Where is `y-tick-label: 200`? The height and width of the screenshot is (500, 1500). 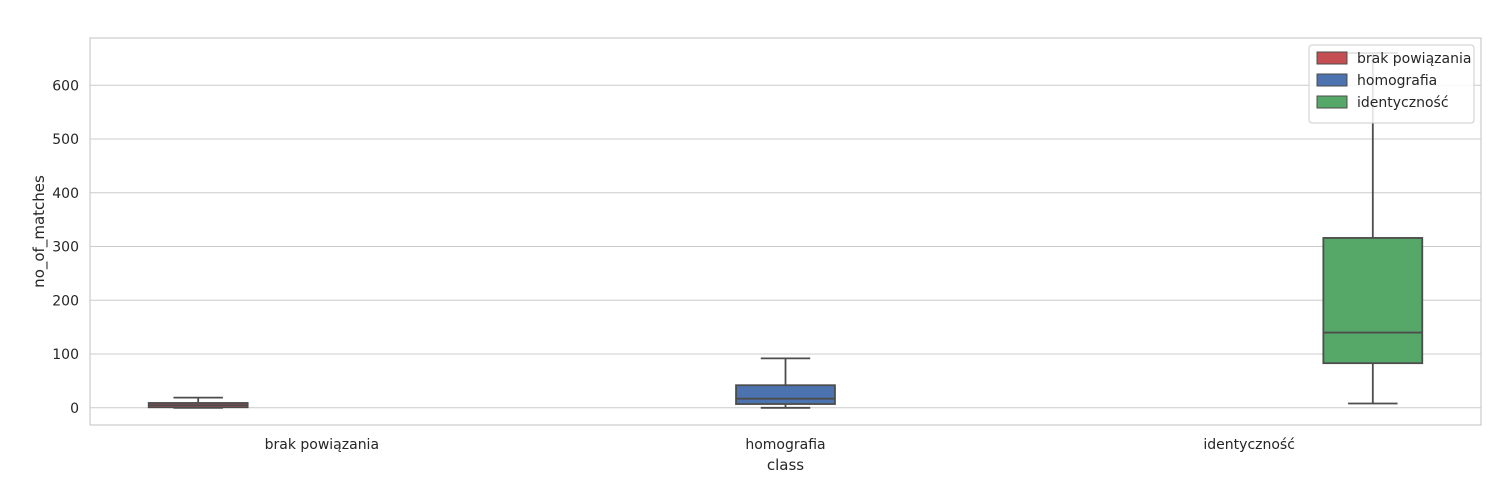 y-tick-label: 200 is located at coordinates (65, 301).